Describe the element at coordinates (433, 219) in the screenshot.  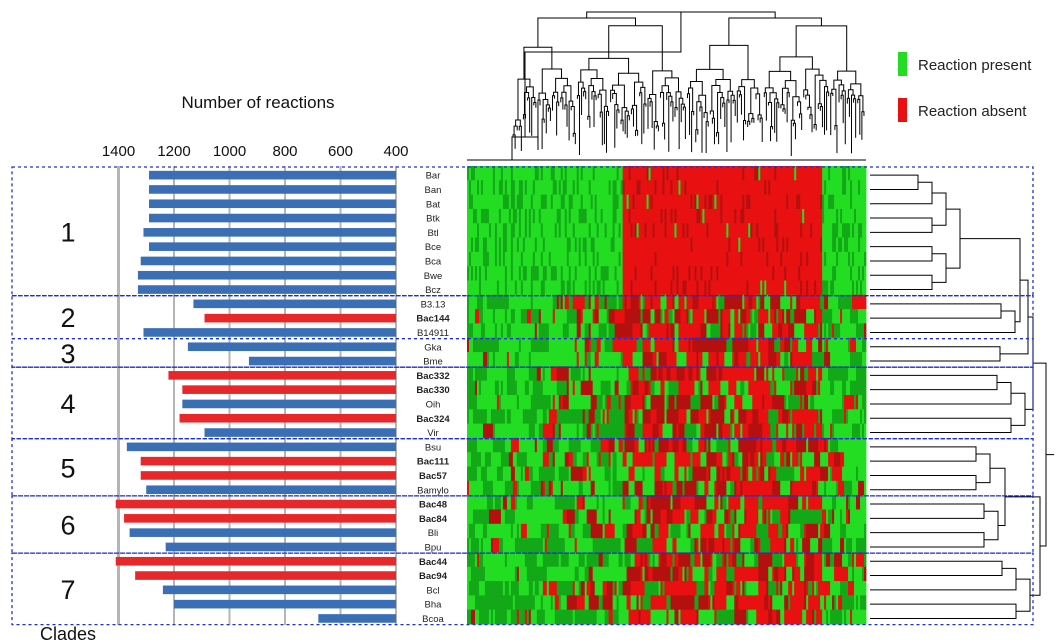
I see `row-label: Btk` at that location.